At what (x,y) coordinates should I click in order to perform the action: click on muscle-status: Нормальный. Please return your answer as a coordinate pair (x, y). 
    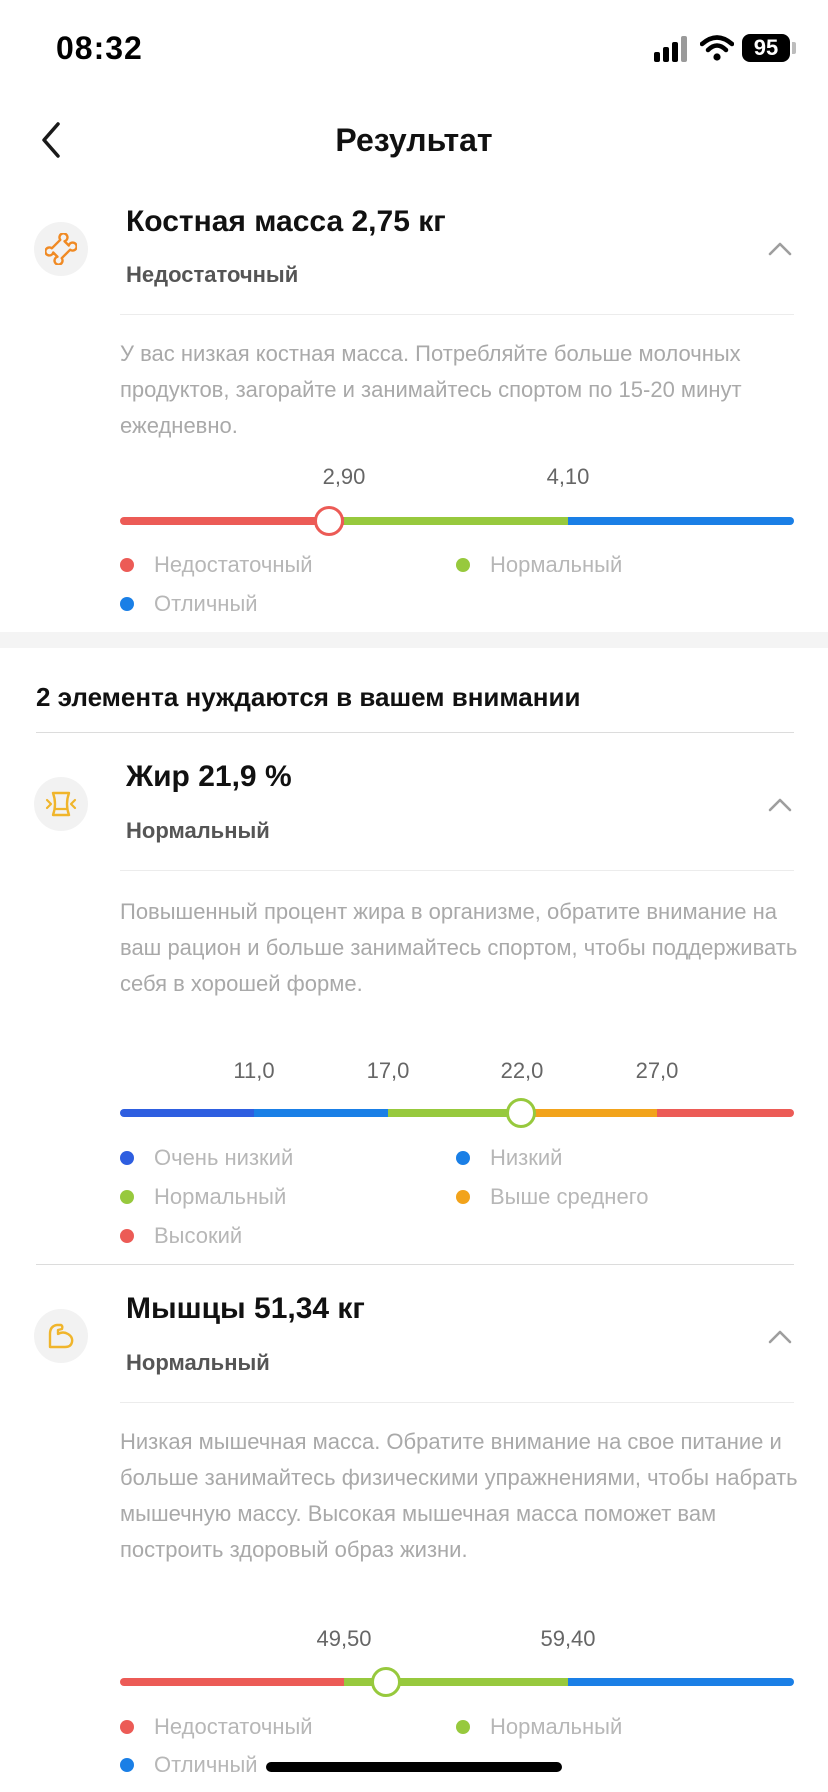
    Looking at the image, I should click on (198, 1362).